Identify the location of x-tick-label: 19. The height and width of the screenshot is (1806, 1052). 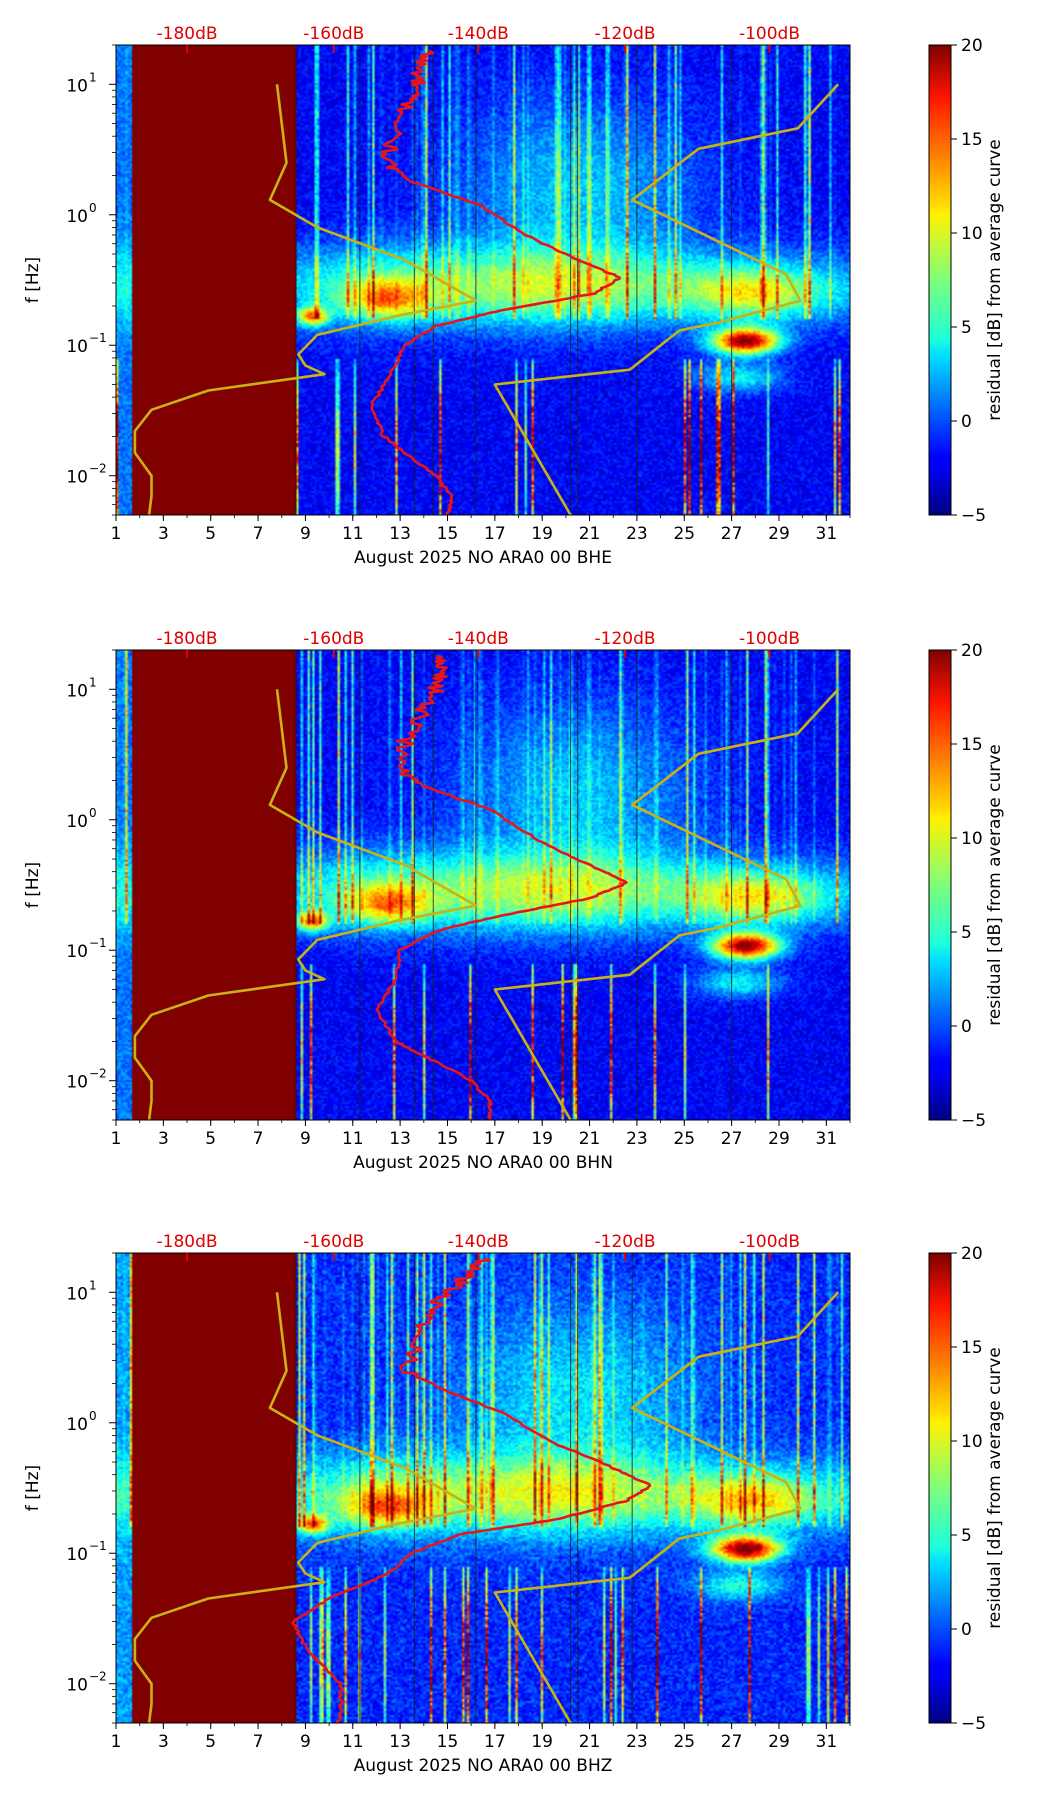
(542, 1139).